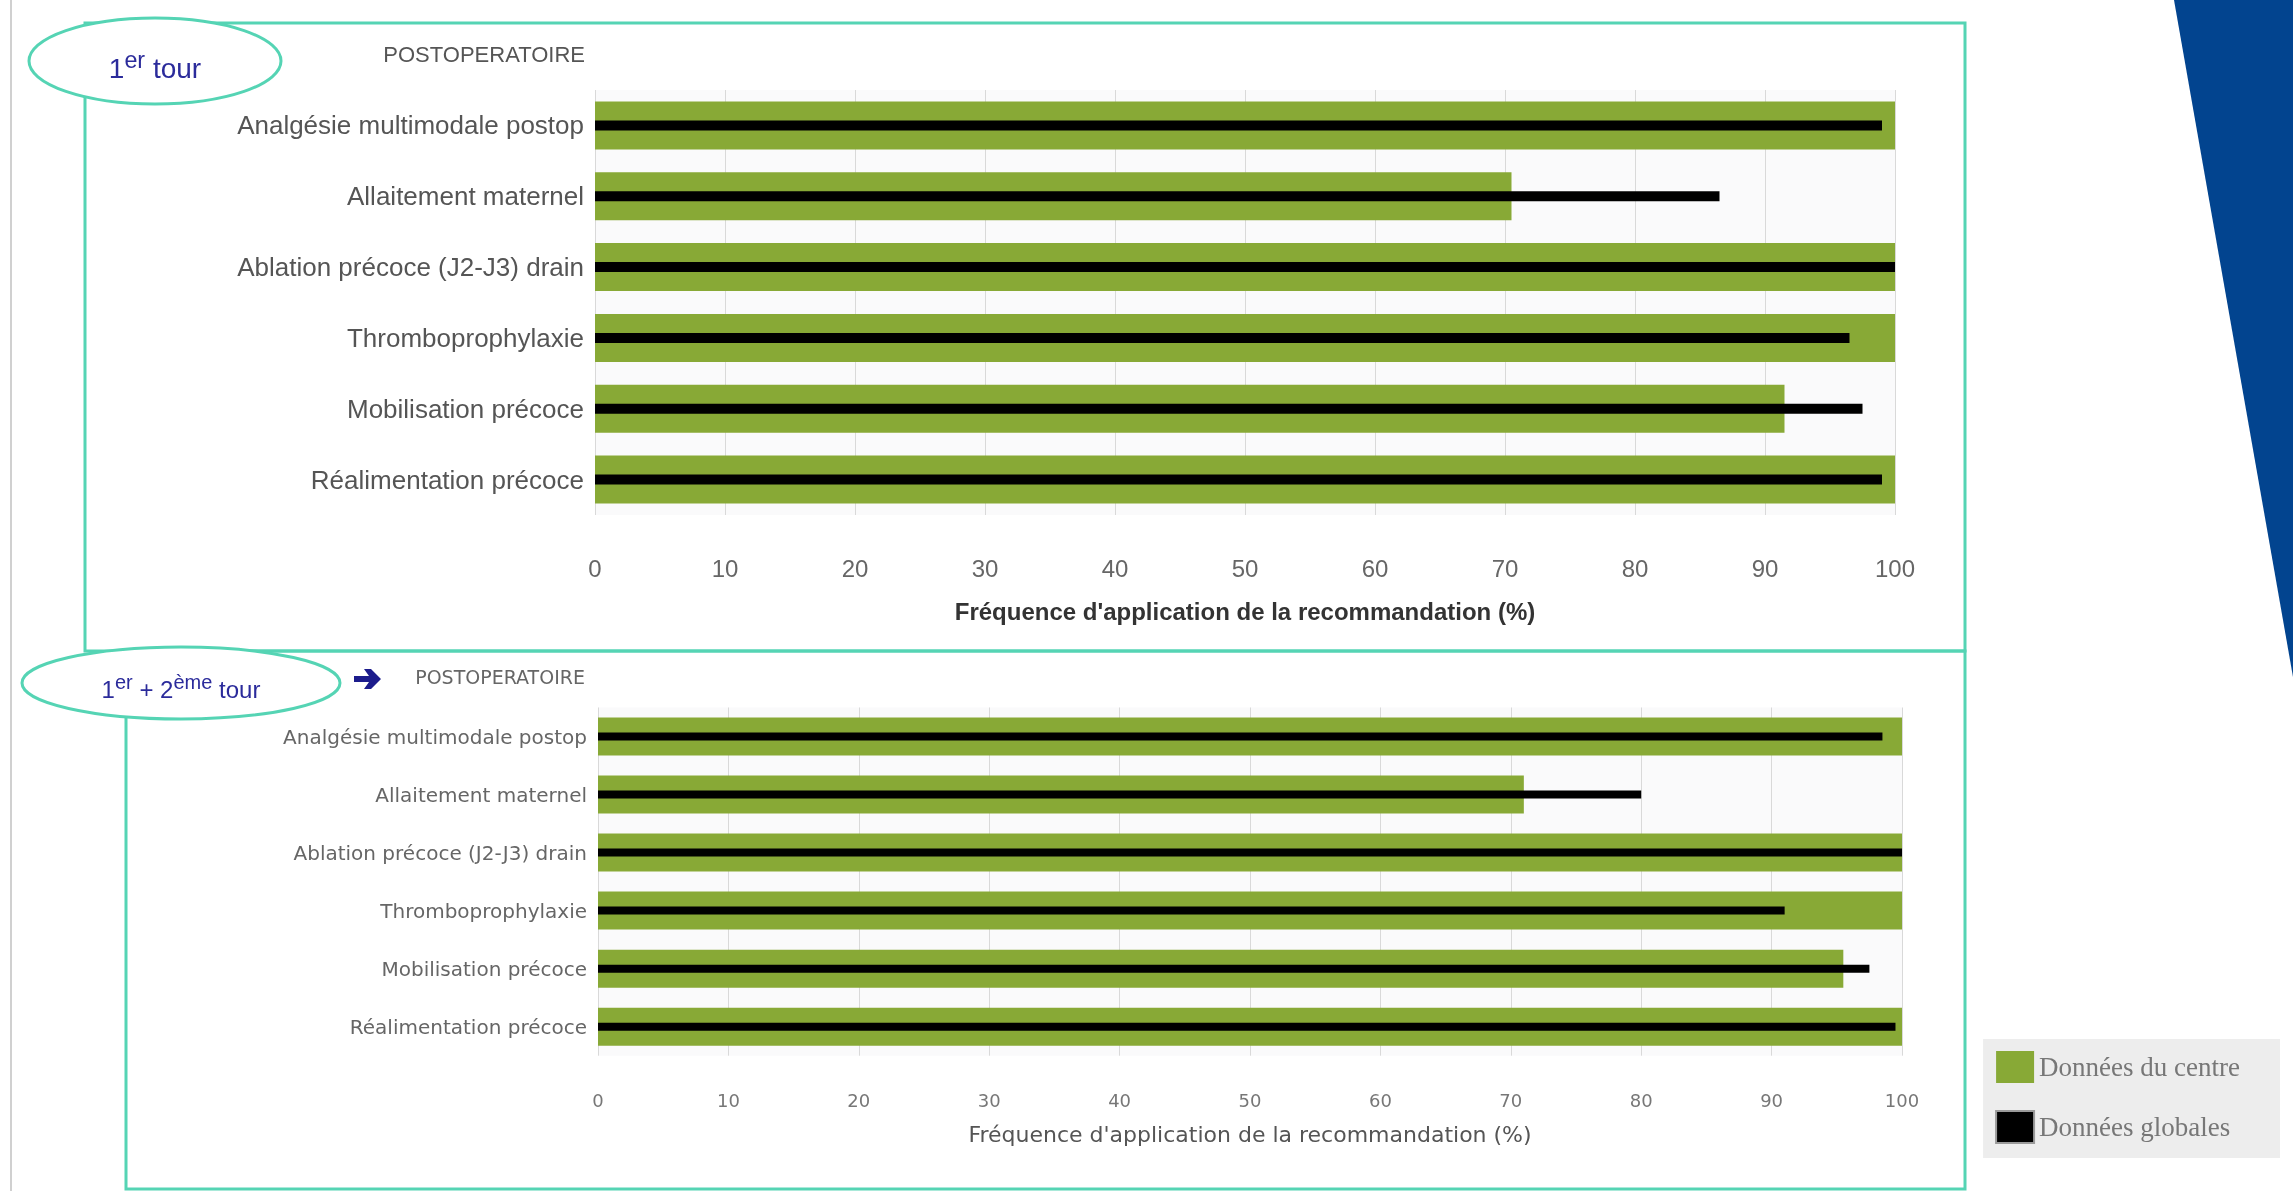  What do you see at coordinates (2135, 1127) in the screenshot?
I see `legend-label: Données globales` at bounding box center [2135, 1127].